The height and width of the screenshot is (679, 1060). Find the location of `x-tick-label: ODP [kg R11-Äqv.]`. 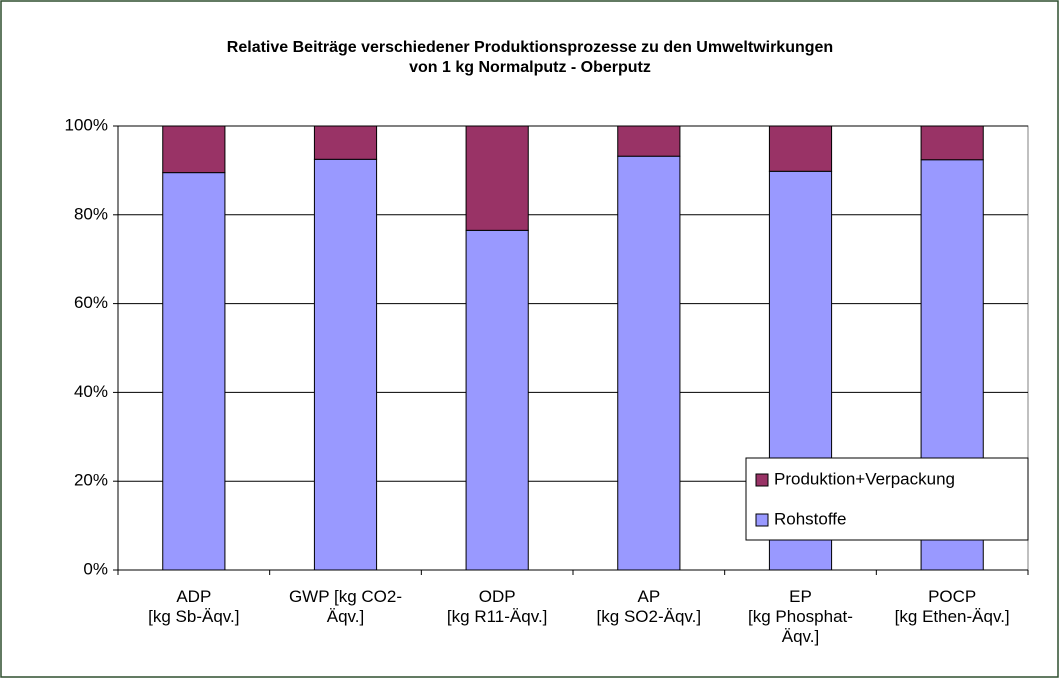

x-tick-label: ODP [kg R11-Äqv.] is located at coordinates (497, 606).